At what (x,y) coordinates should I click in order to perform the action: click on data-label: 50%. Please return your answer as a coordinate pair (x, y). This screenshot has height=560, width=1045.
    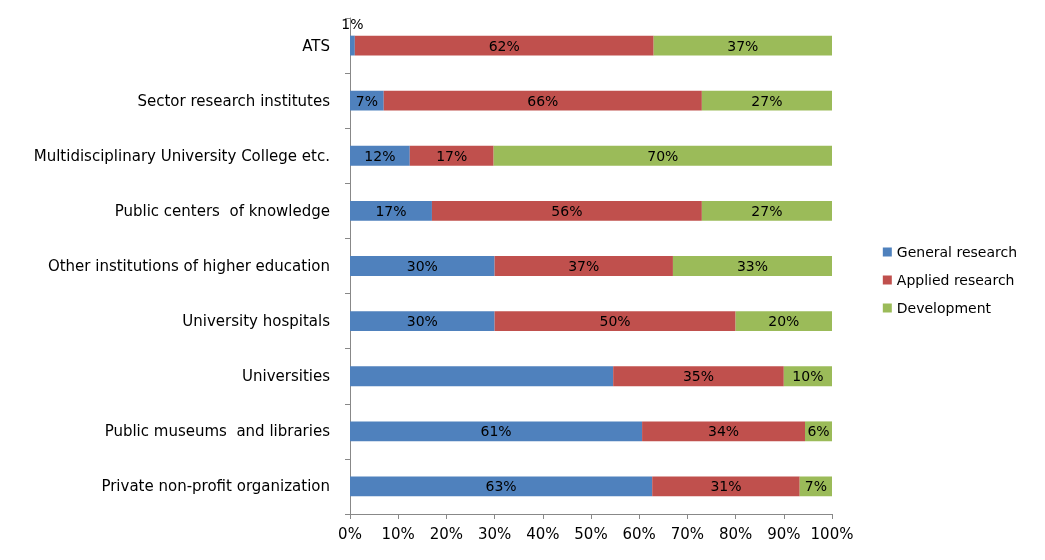
    Looking at the image, I should click on (615, 321).